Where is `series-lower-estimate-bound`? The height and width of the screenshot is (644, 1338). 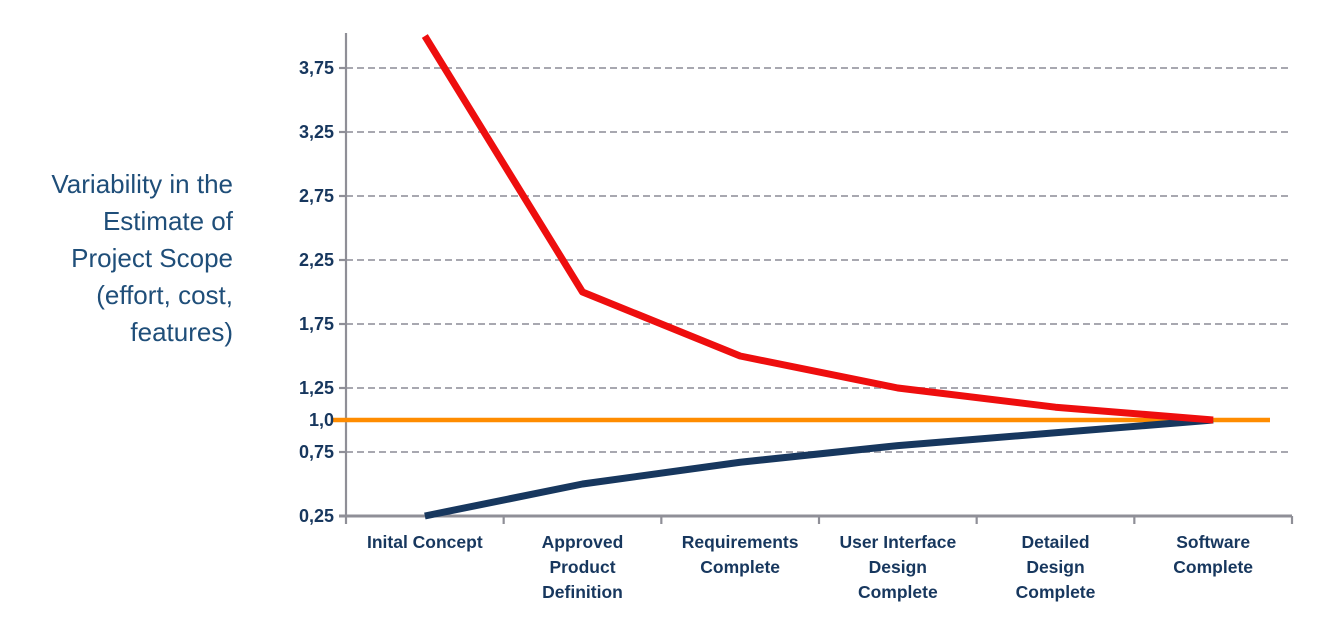
series-lower-estimate-bound is located at coordinates (819, 468).